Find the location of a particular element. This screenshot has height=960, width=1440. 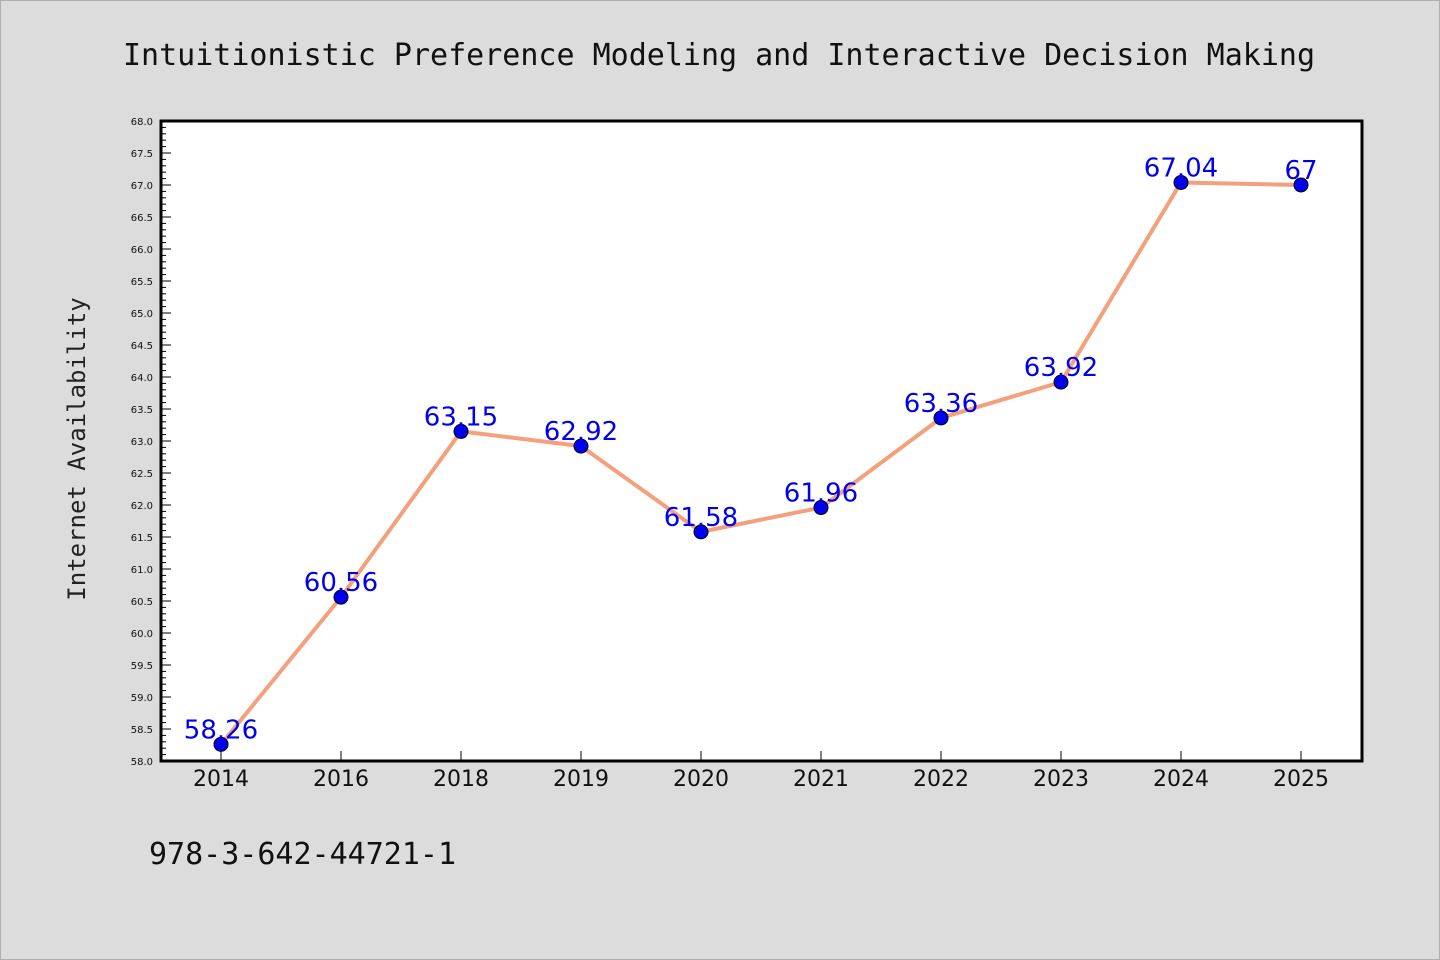

y-tick-label: 68.0 is located at coordinates (142, 122).